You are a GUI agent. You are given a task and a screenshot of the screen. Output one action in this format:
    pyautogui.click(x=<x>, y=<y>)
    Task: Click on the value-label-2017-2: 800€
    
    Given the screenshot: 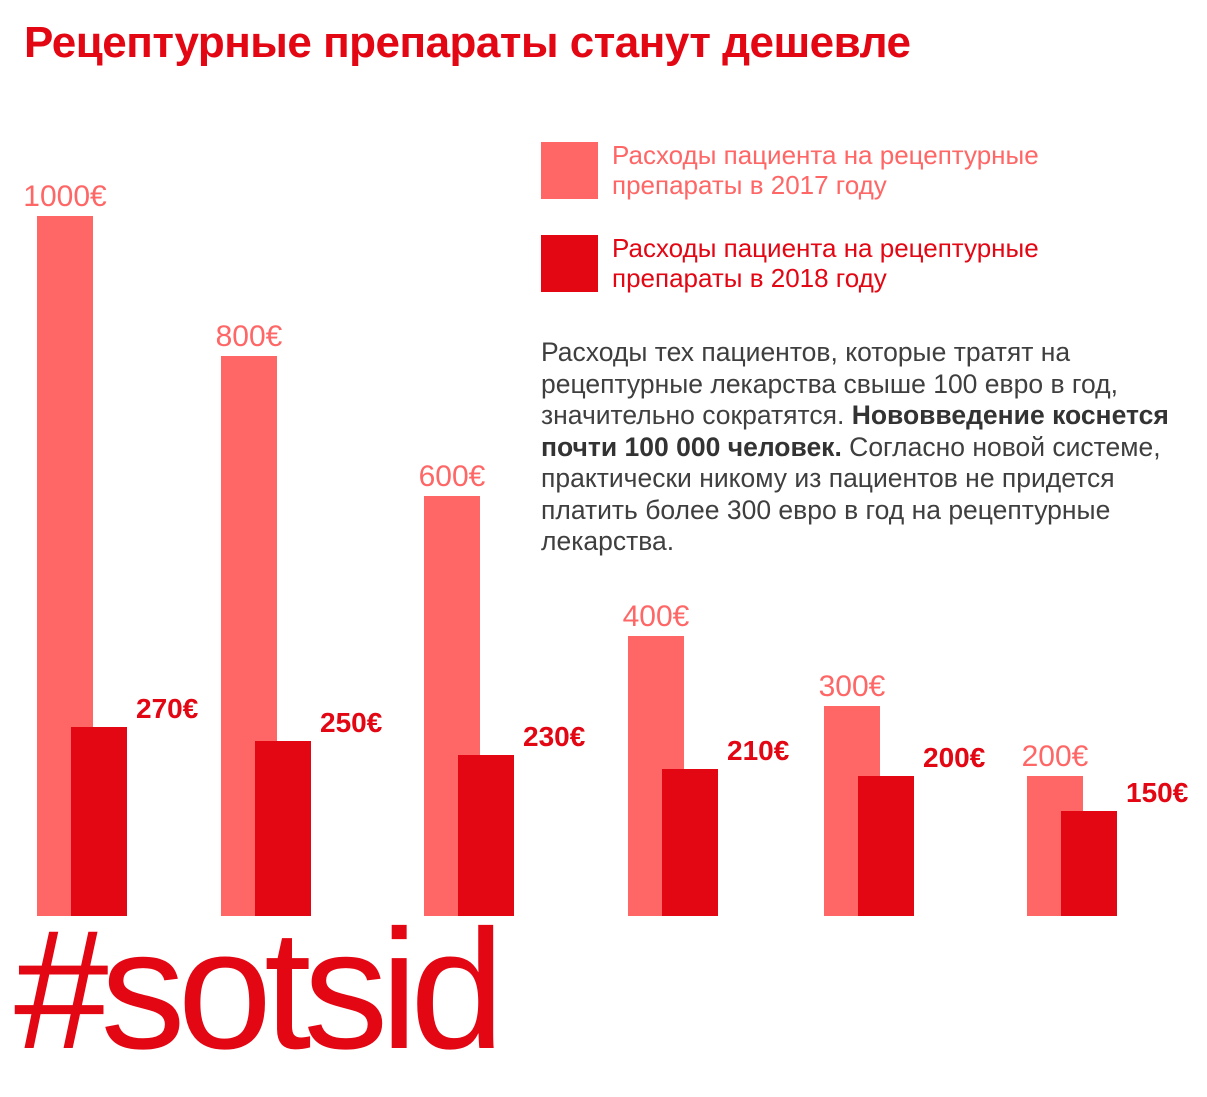 What is the action you would take?
    pyautogui.click(x=249, y=336)
    